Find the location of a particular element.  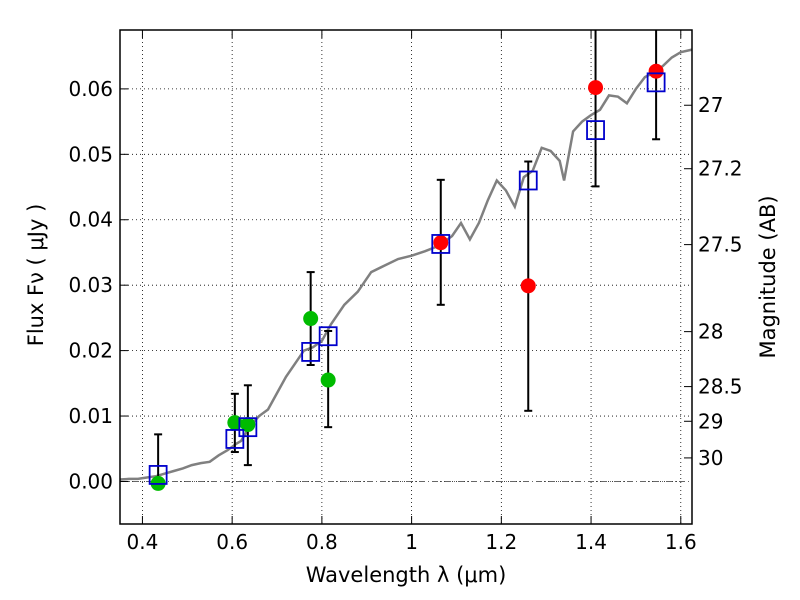

x-tick-label: 0.6 is located at coordinates (232, 542).